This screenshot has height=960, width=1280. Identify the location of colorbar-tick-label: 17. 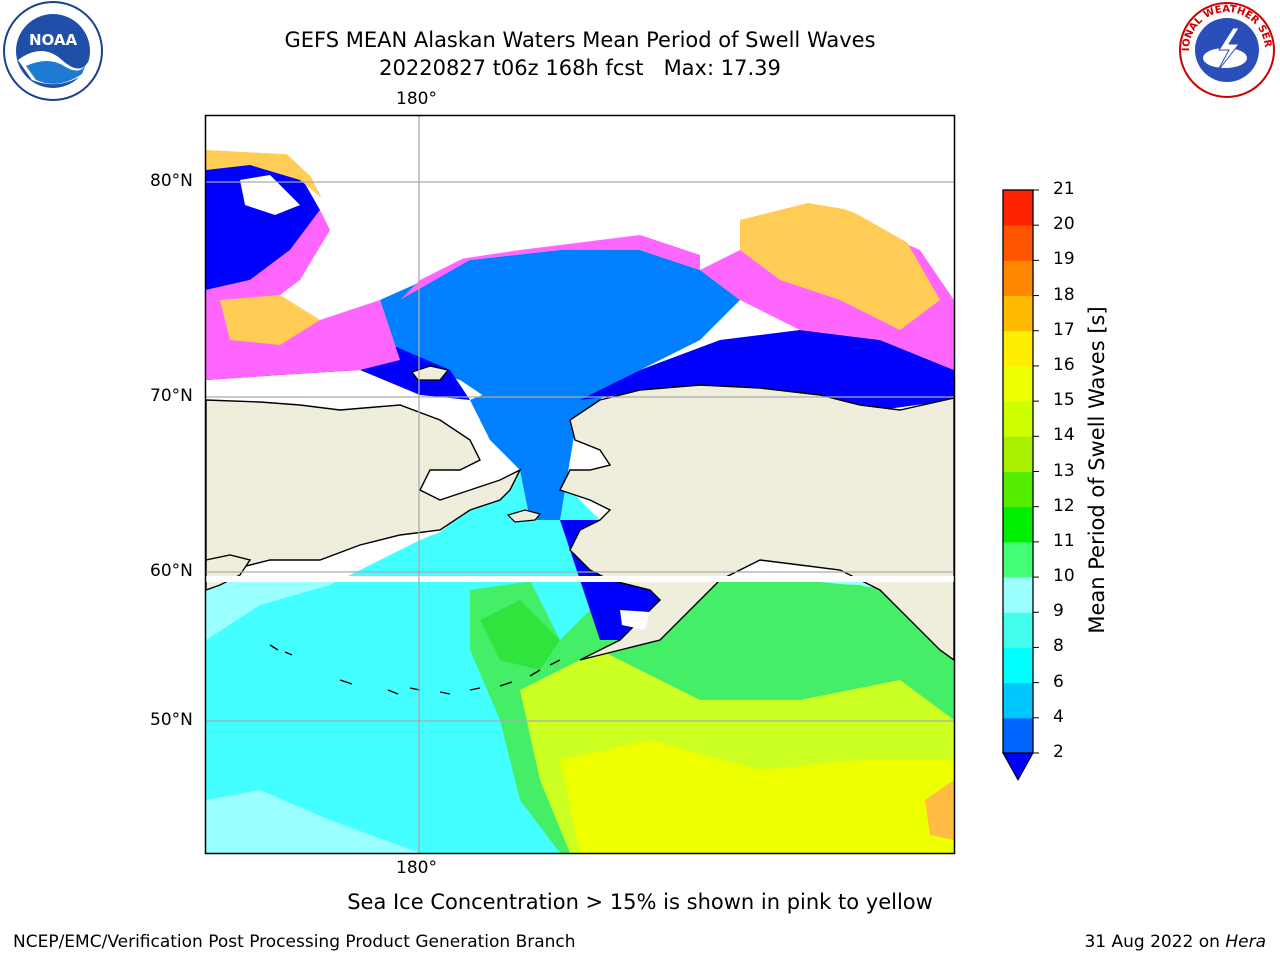
(1064, 329).